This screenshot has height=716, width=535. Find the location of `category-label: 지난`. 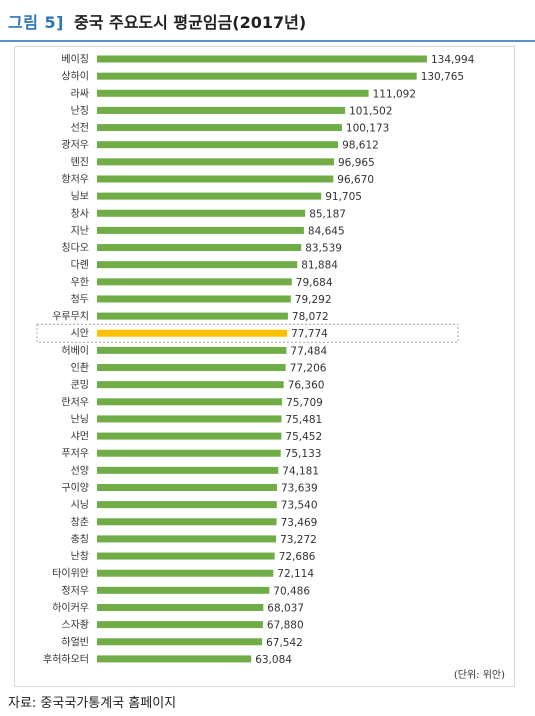

category-label: 지난 is located at coordinates (80, 231).